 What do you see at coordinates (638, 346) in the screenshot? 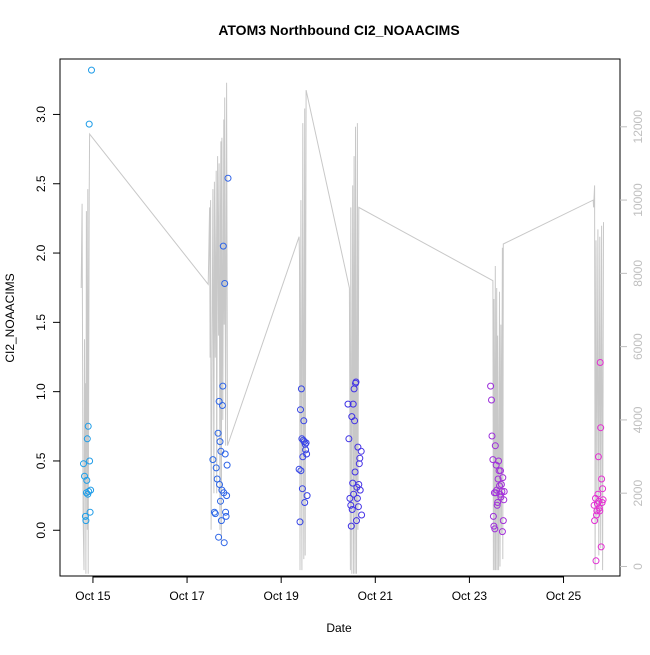
I see `y2-tick-label: 6000` at bounding box center [638, 346].